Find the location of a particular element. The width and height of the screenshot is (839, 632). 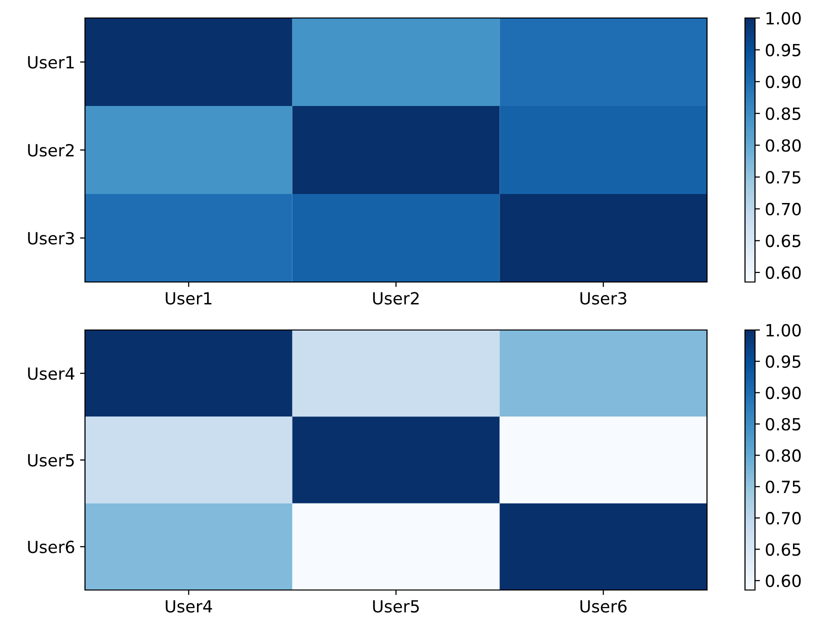

x-tick-label: User6 is located at coordinates (603, 606).